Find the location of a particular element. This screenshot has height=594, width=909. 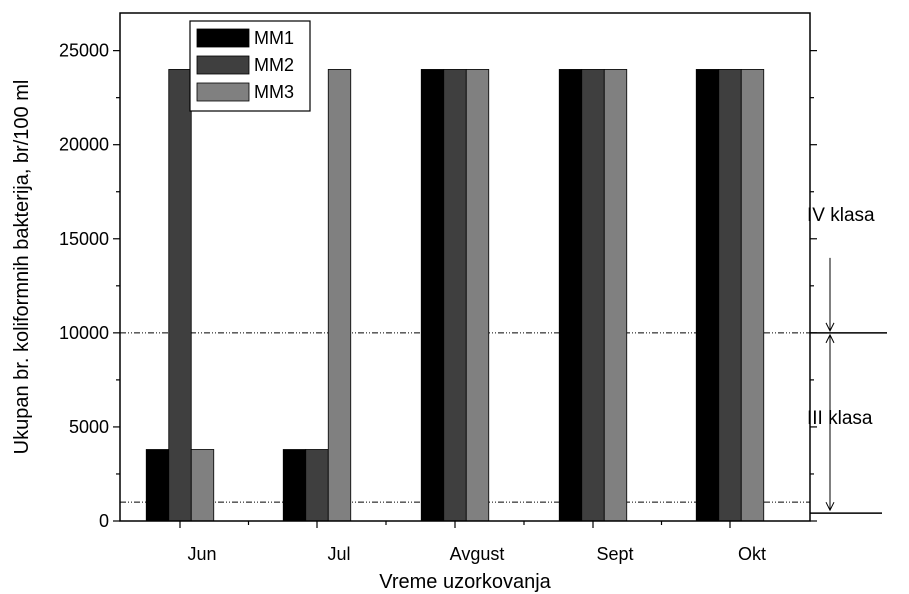

bar-mm1-avgust is located at coordinates (432, 295).